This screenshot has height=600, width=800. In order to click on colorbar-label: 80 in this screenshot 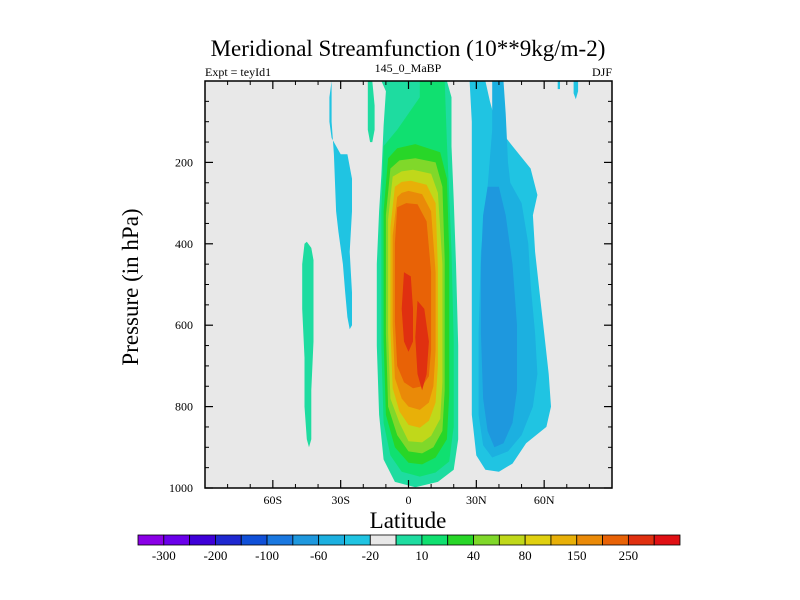, I will do `click(525, 555)`.